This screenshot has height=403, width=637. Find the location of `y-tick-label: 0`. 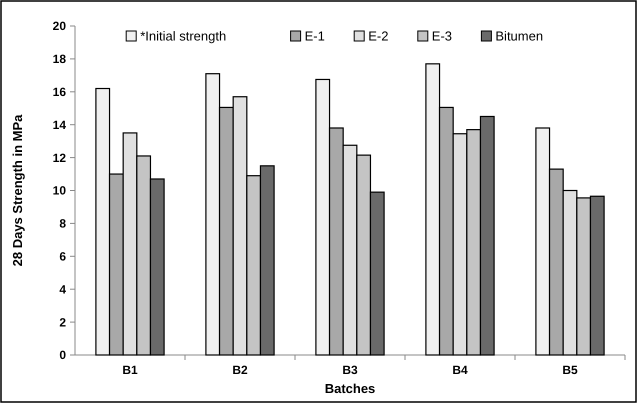

y-tick-label: 0 is located at coordinates (62, 355).